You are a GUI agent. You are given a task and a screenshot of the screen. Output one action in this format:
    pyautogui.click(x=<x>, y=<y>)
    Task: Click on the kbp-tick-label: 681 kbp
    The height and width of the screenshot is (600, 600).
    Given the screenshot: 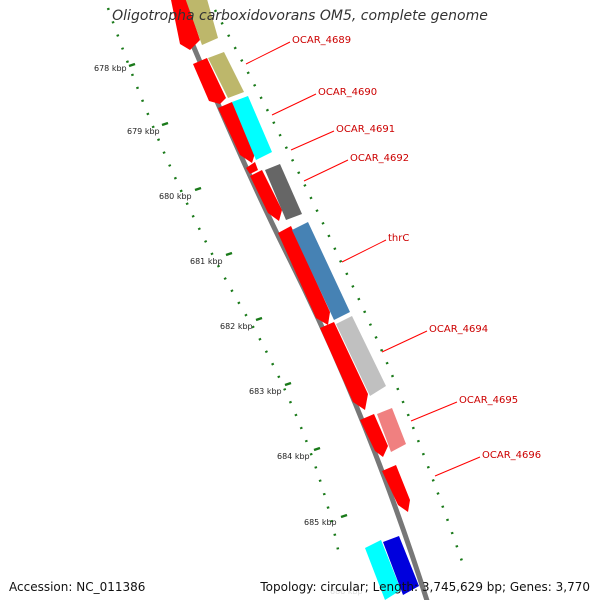 What is the action you would take?
    pyautogui.click(x=206, y=261)
    